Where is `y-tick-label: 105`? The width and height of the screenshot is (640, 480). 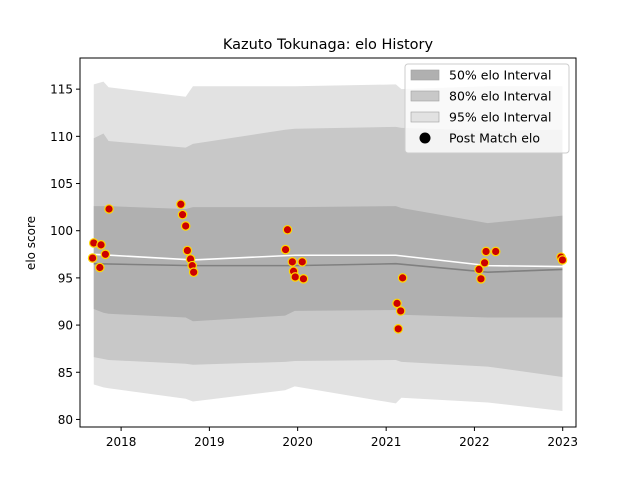 y-tick-label: 105 is located at coordinates (61, 184).